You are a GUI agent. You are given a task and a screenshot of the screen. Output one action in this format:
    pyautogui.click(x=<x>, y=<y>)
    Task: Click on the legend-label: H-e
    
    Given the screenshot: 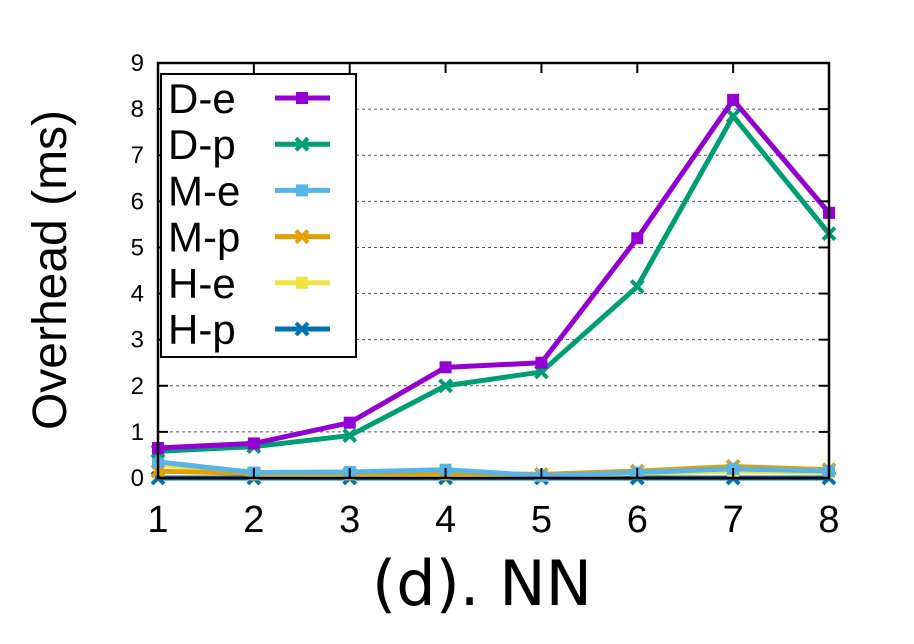 What is the action you would take?
    pyautogui.click(x=202, y=283)
    